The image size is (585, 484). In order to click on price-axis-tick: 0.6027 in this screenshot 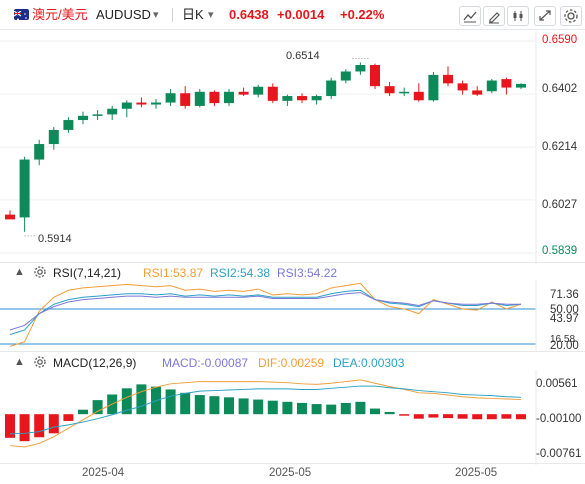, I will do `click(560, 205)`.